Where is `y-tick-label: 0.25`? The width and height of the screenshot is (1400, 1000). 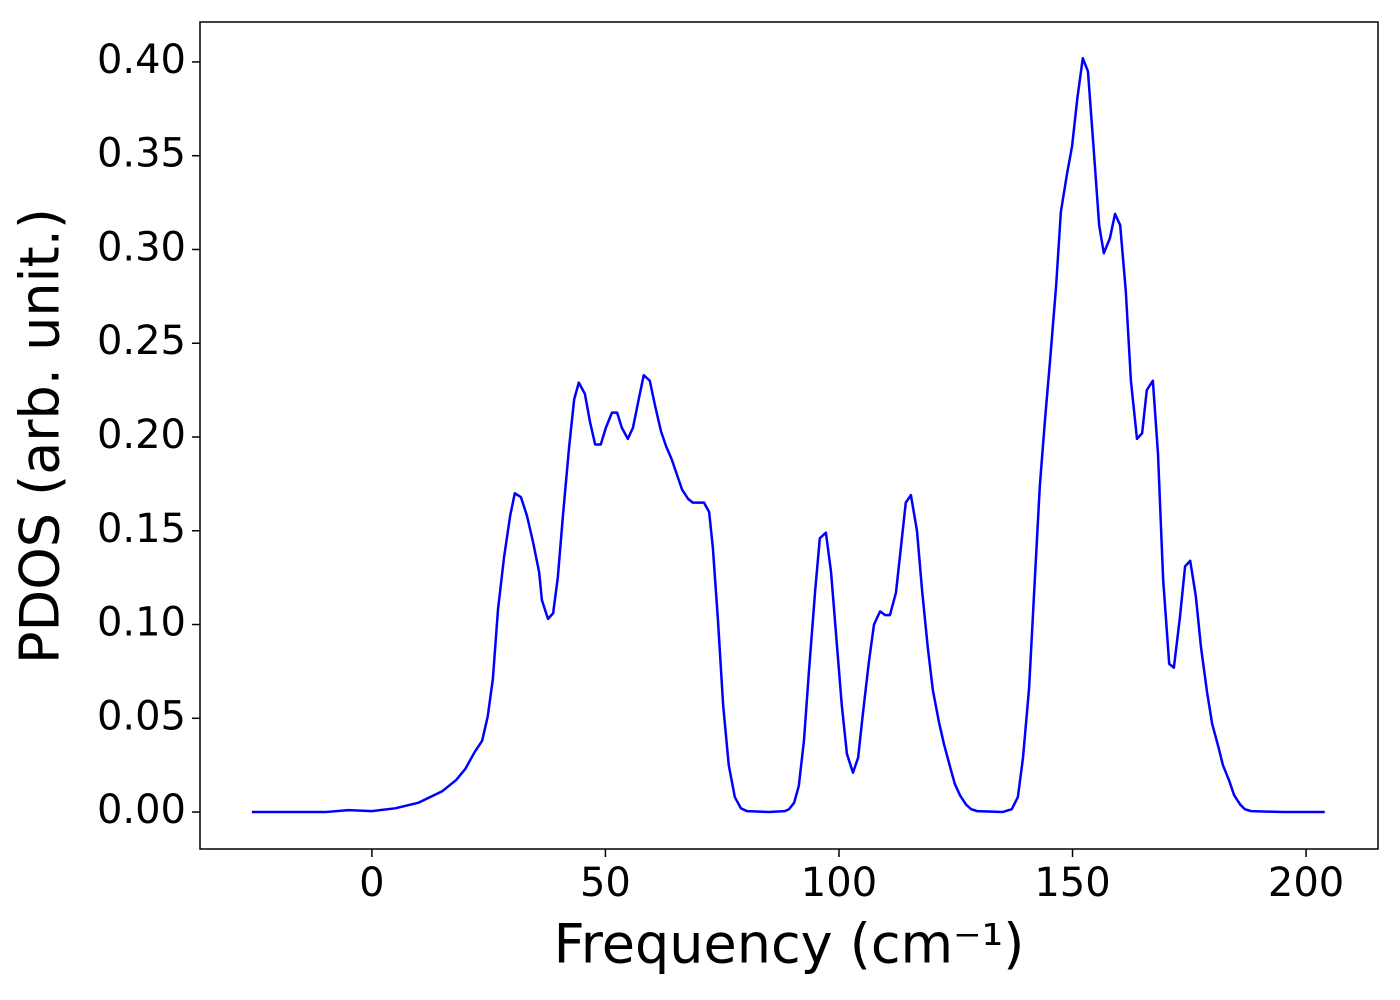
y-tick-label: 0.25 is located at coordinates (141, 341).